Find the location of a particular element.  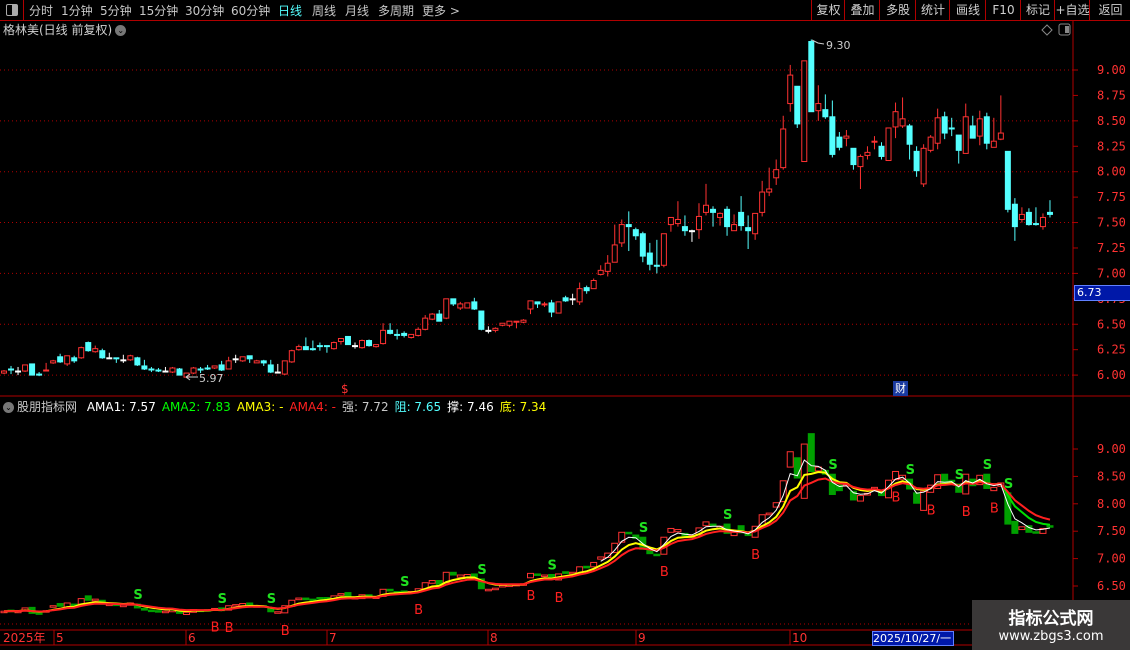

f10-button: F10 is located at coordinates (1003, 10).